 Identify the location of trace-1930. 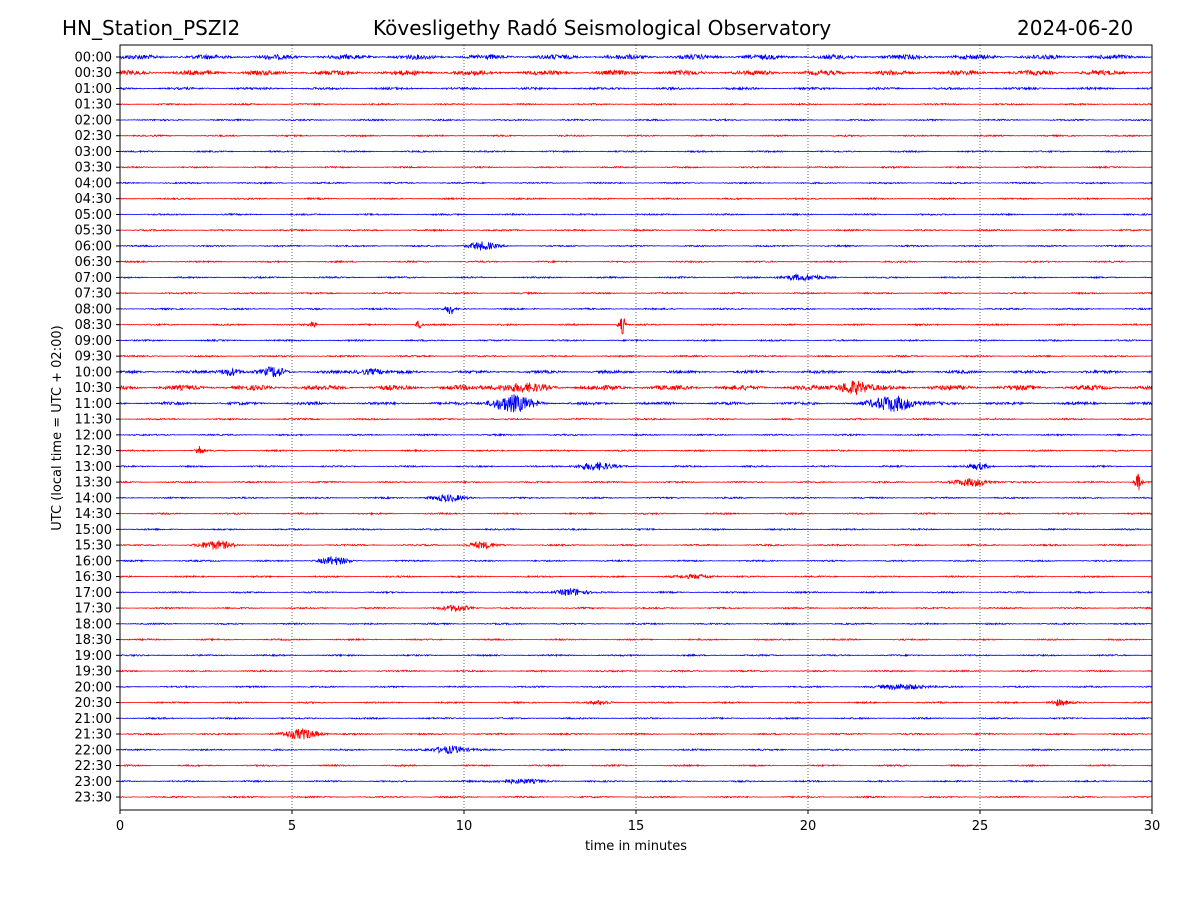
(636, 671).